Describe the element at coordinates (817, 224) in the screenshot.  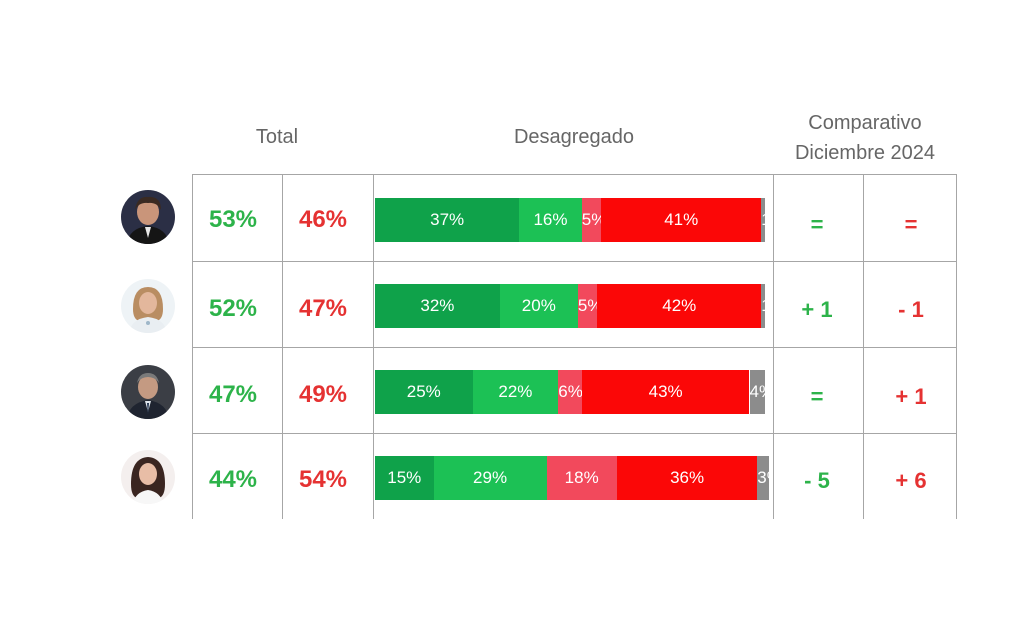
I see `comparativo-positive-1: =` at that location.